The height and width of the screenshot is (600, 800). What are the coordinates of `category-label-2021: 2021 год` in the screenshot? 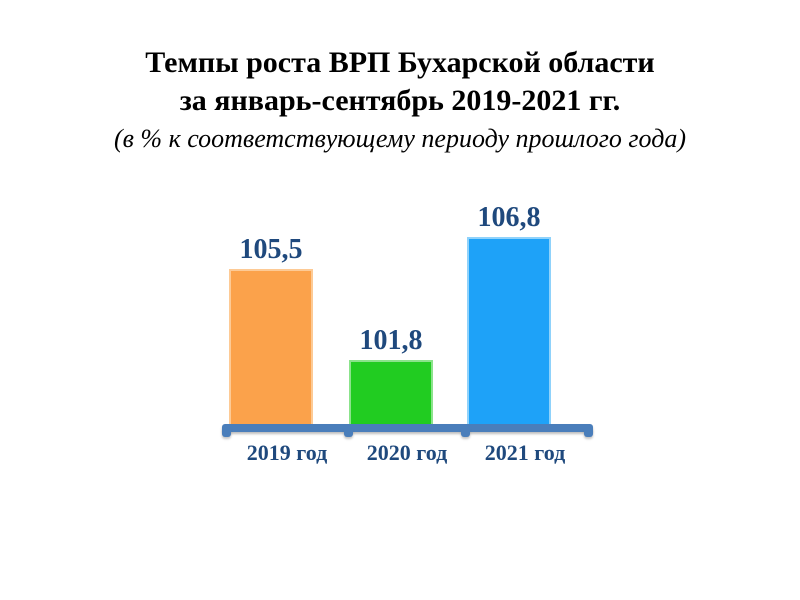 It's located at (525, 452).